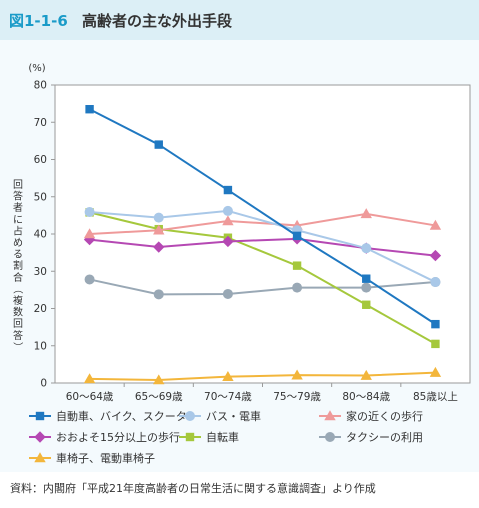 This screenshot has width=479, height=508. I want to click on source-note: 資料：内閣府「平成21年度高齢者の日常生活に関する意識調査」より作成, so click(193, 488).